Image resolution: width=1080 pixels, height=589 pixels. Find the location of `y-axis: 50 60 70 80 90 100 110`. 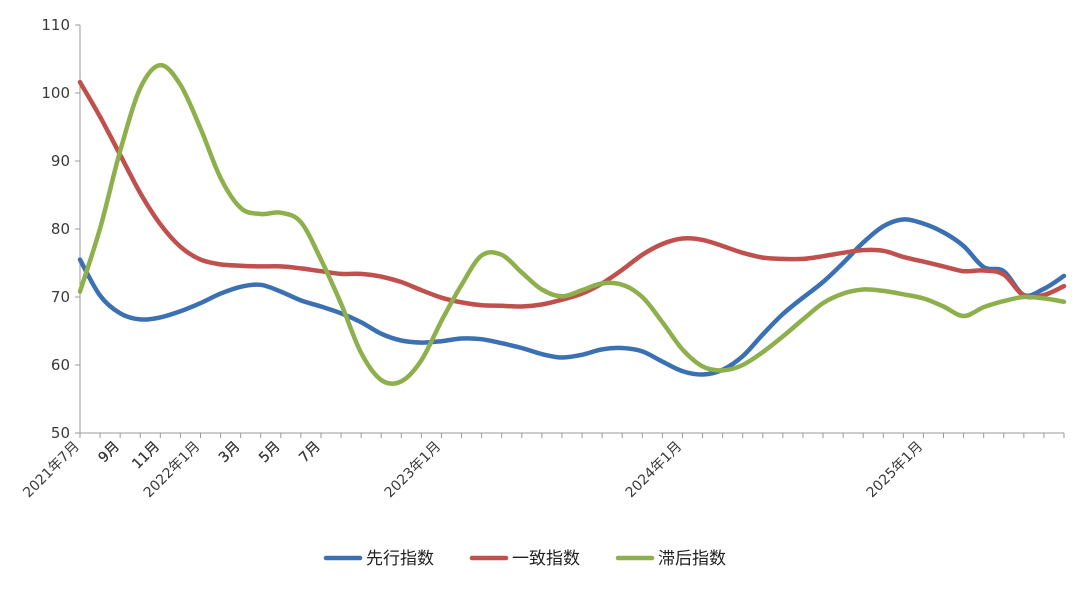

y-axis: 50 60 70 80 90 100 110 is located at coordinates (61, 229).